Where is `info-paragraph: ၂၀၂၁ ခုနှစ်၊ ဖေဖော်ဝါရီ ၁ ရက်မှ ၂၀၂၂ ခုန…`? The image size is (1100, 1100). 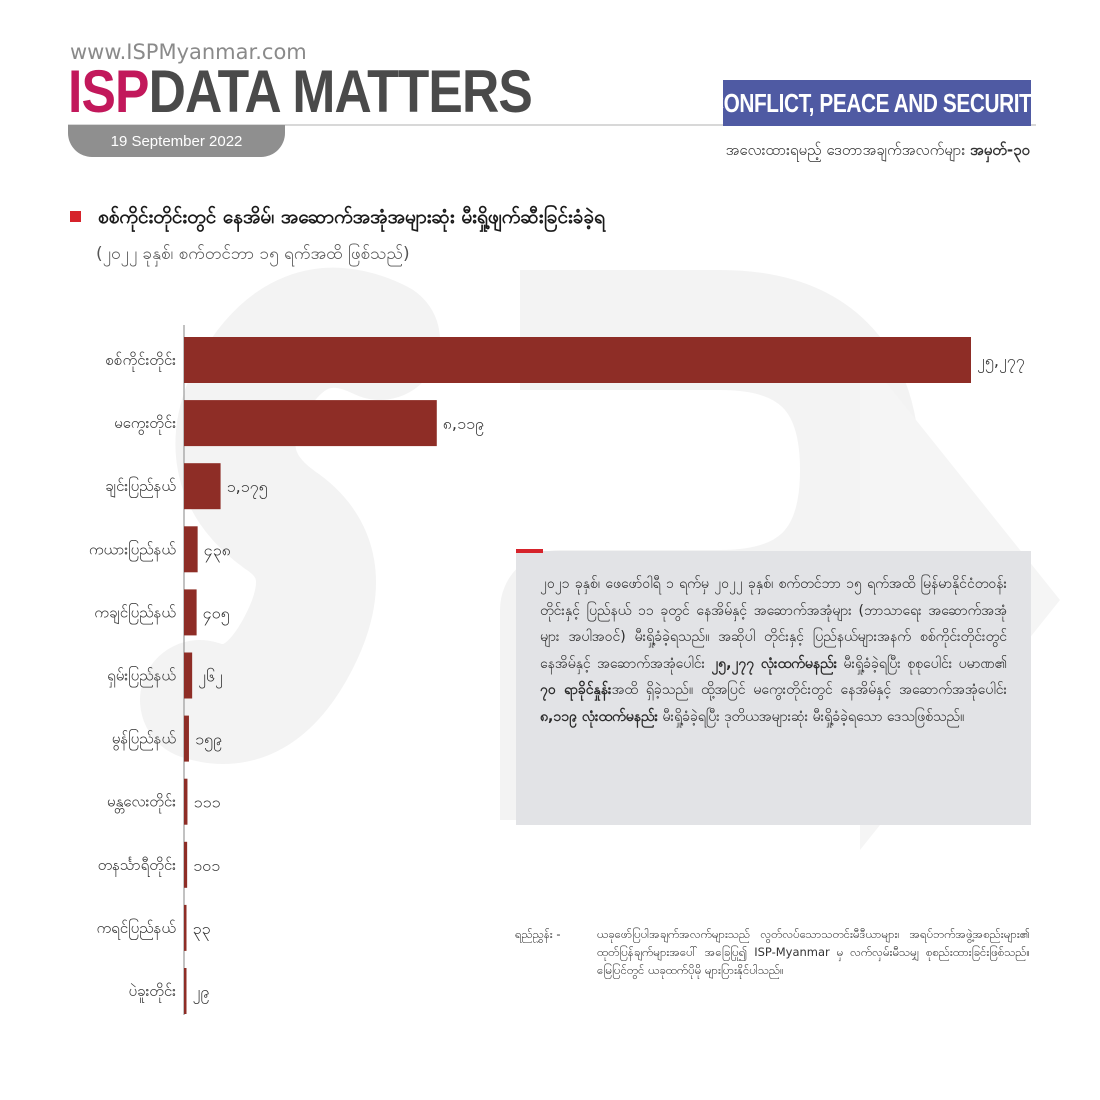 info-paragraph: ၂၀၂၁ ခုနှစ်၊ ဖေဖော်ဝါရီ ၁ ရက်မှ ၂၀၂၂ ခုန… is located at coordinates (773, 650).